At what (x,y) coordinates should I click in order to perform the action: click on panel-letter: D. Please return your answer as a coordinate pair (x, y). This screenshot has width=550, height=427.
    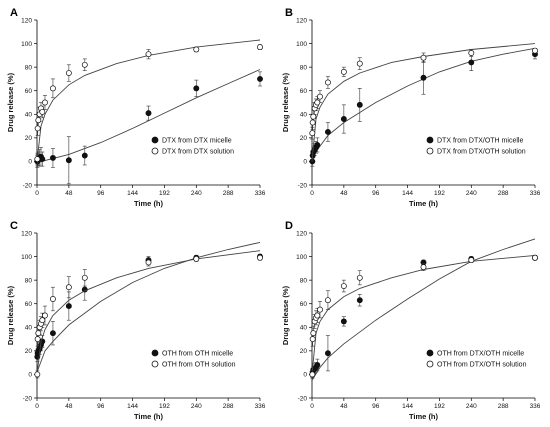
    Looking at the image, I should click on (289, 226).